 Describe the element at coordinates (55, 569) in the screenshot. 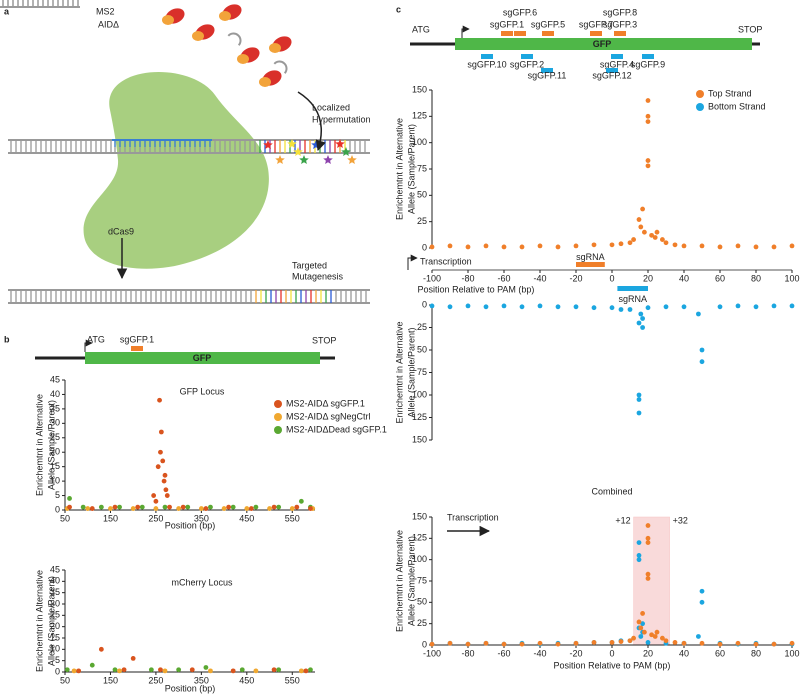

I see `y-tick-label: 45` at that location.